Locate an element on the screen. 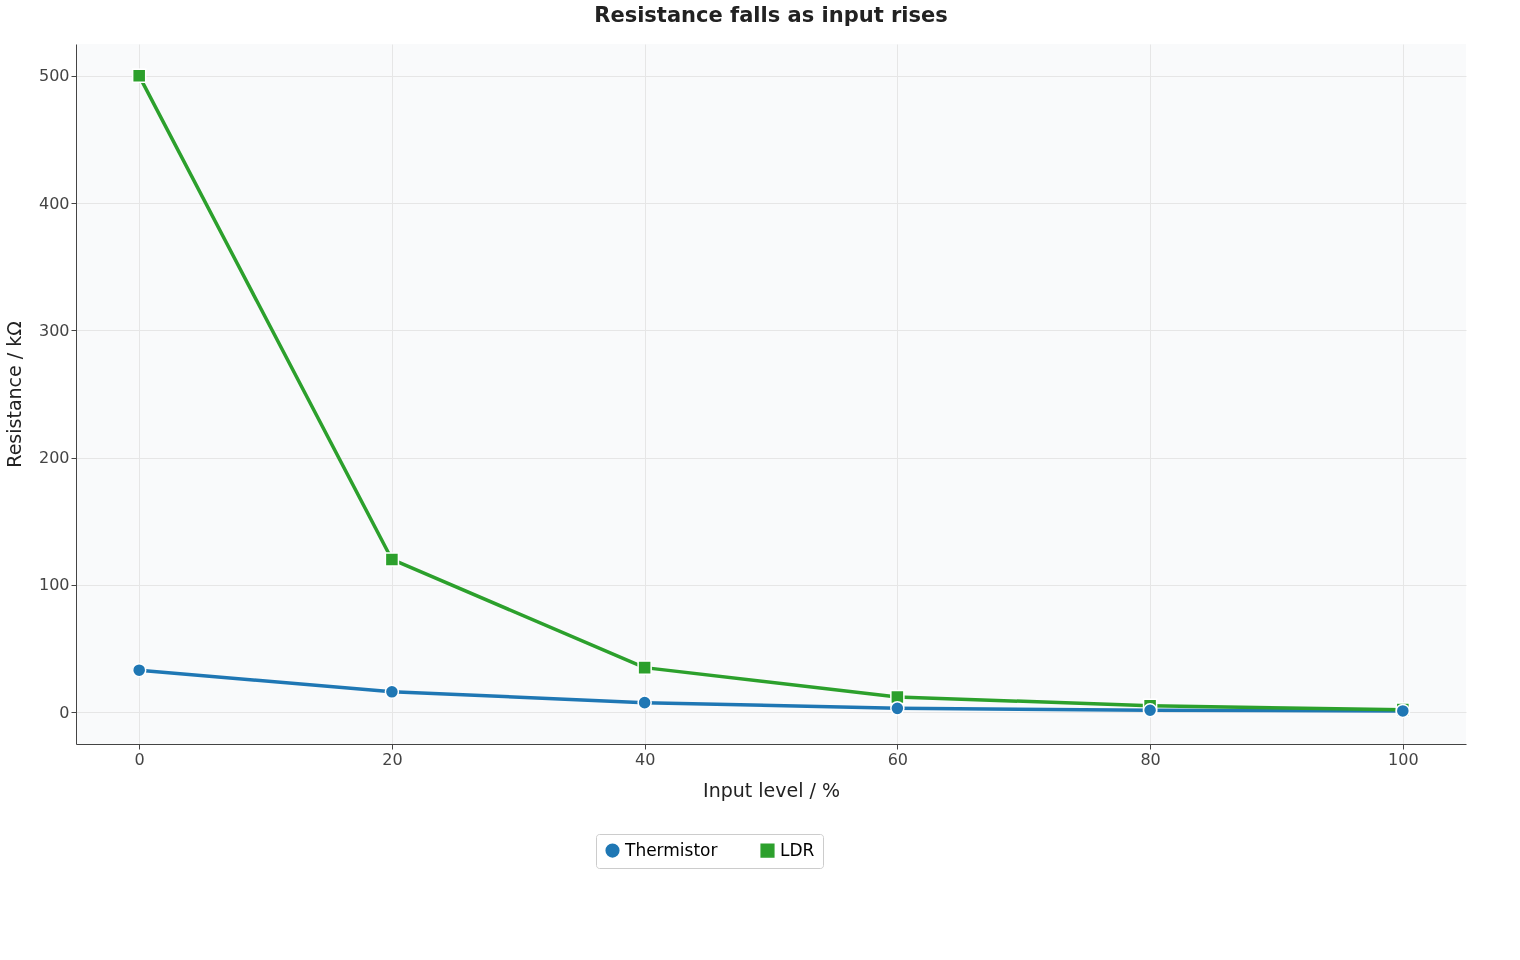 This screenshot has height=960, width=1520. y-tick-label: 0 is located at coordinates (64, 712).